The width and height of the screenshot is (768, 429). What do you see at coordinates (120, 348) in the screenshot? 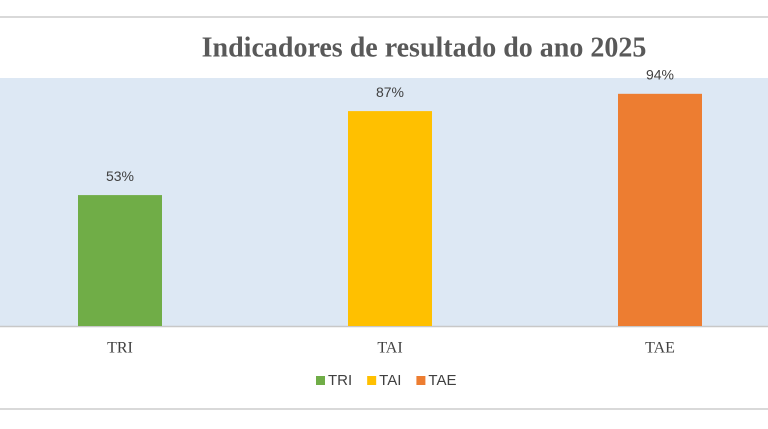
I see `x-tick-label: TRI` at bounding box center [120, 348].